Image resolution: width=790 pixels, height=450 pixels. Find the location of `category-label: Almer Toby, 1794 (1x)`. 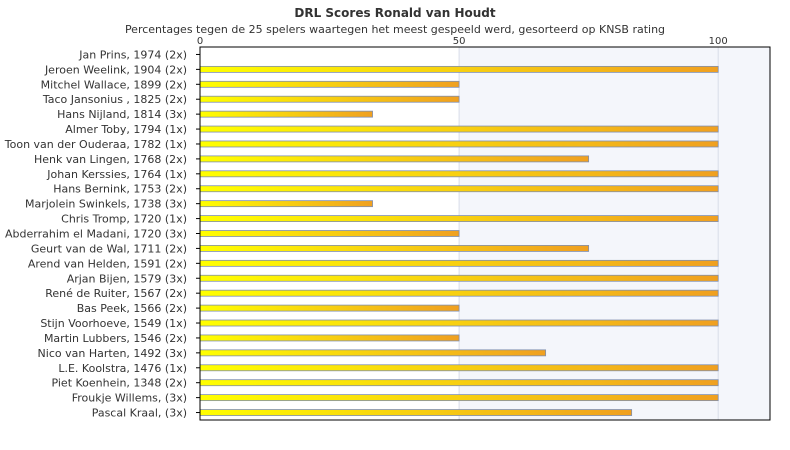

category-label: Almer Toby, 1794 (1x) is located at coordinates (126, 129).